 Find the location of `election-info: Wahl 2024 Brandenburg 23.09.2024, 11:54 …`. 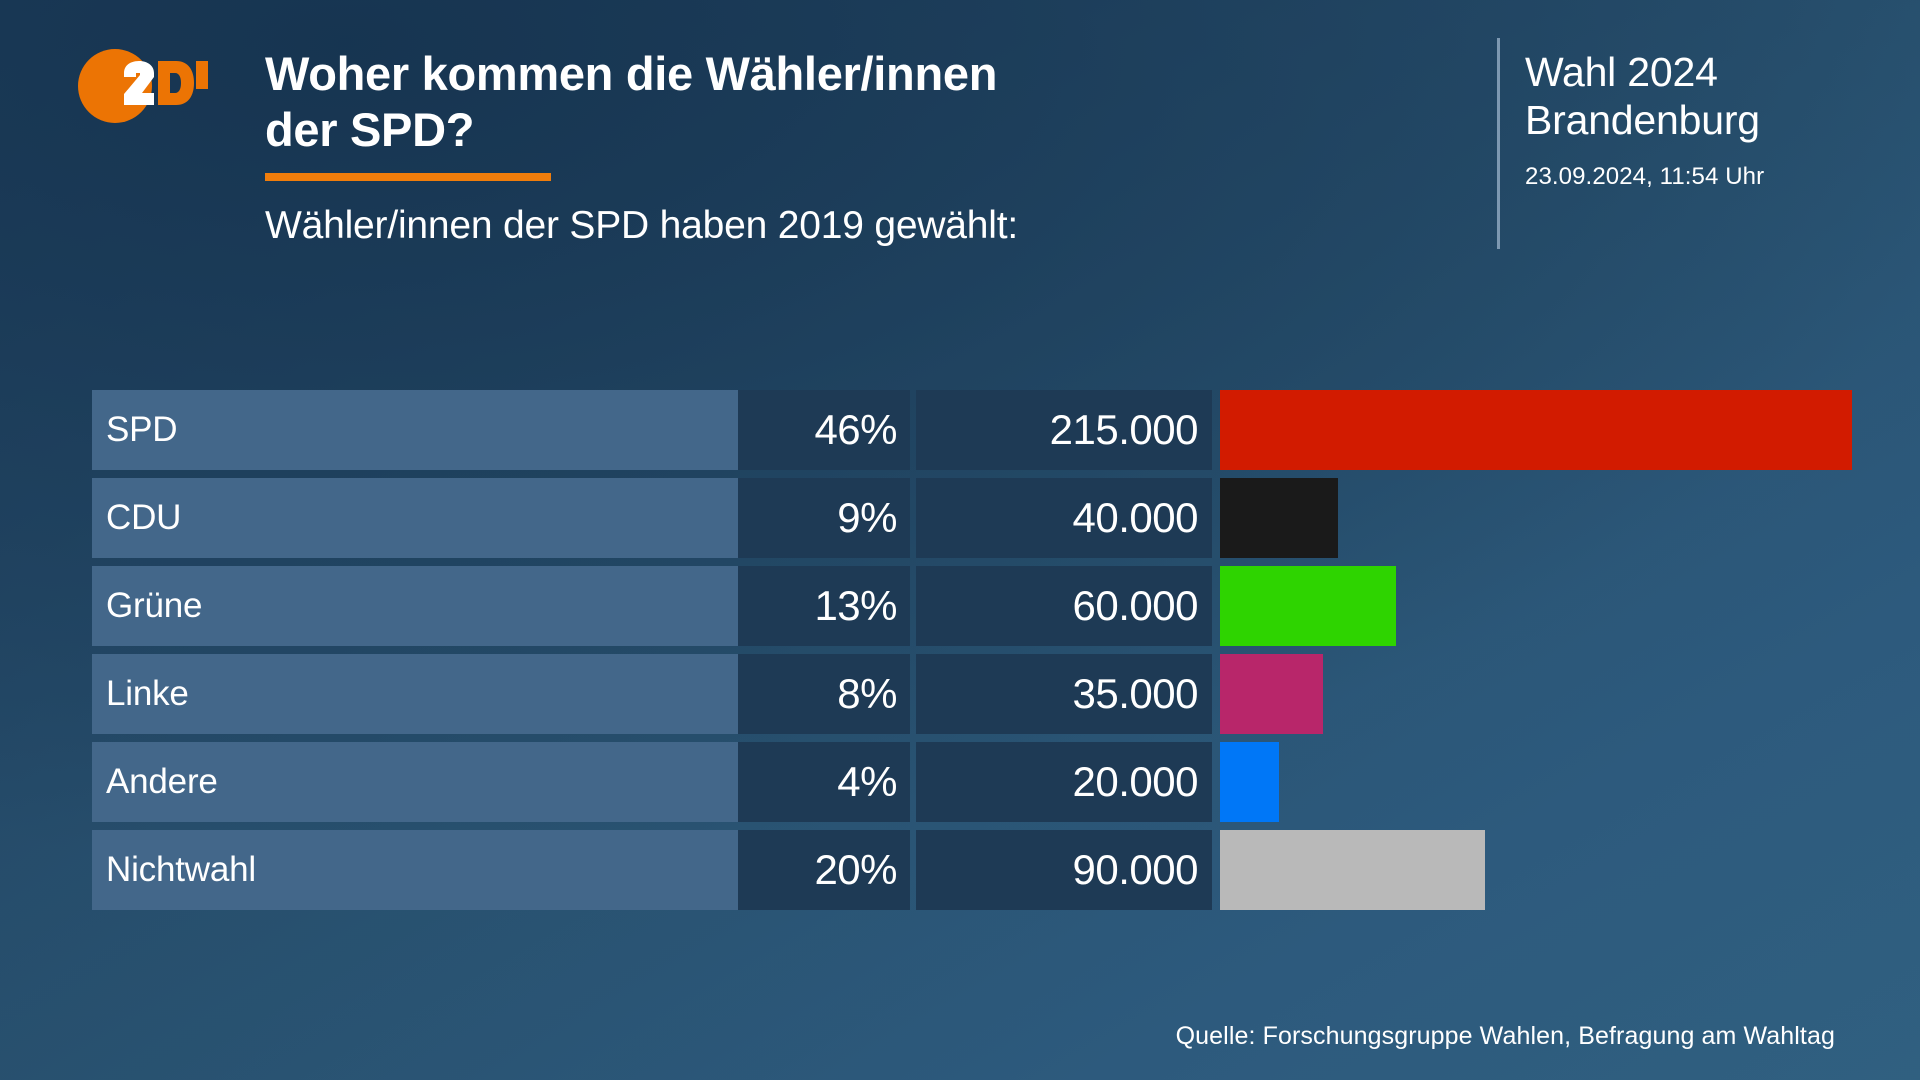

election-info: Wahl 2024 Brandenburg 23.09.2024, 11:54 … is located at coordinates (1715, 120).